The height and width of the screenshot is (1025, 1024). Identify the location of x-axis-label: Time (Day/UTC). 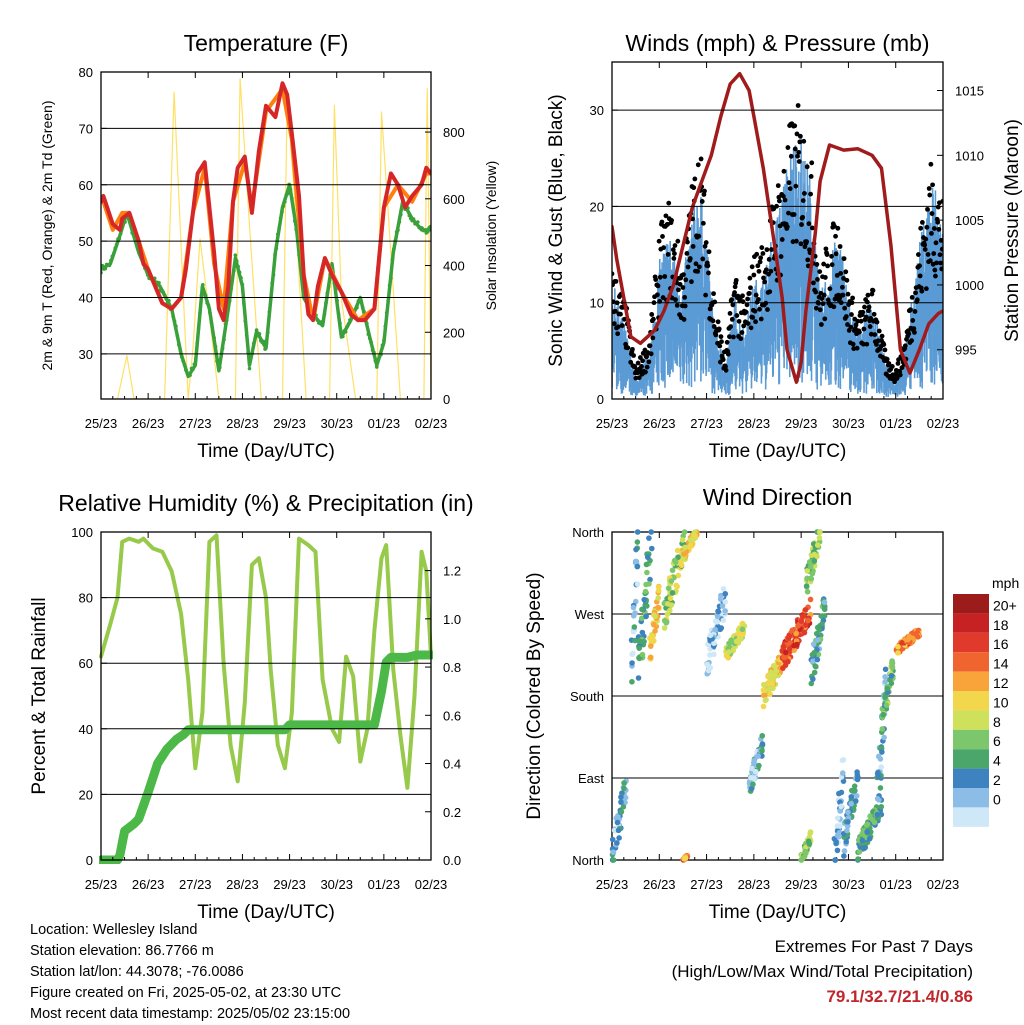
(266, 912).